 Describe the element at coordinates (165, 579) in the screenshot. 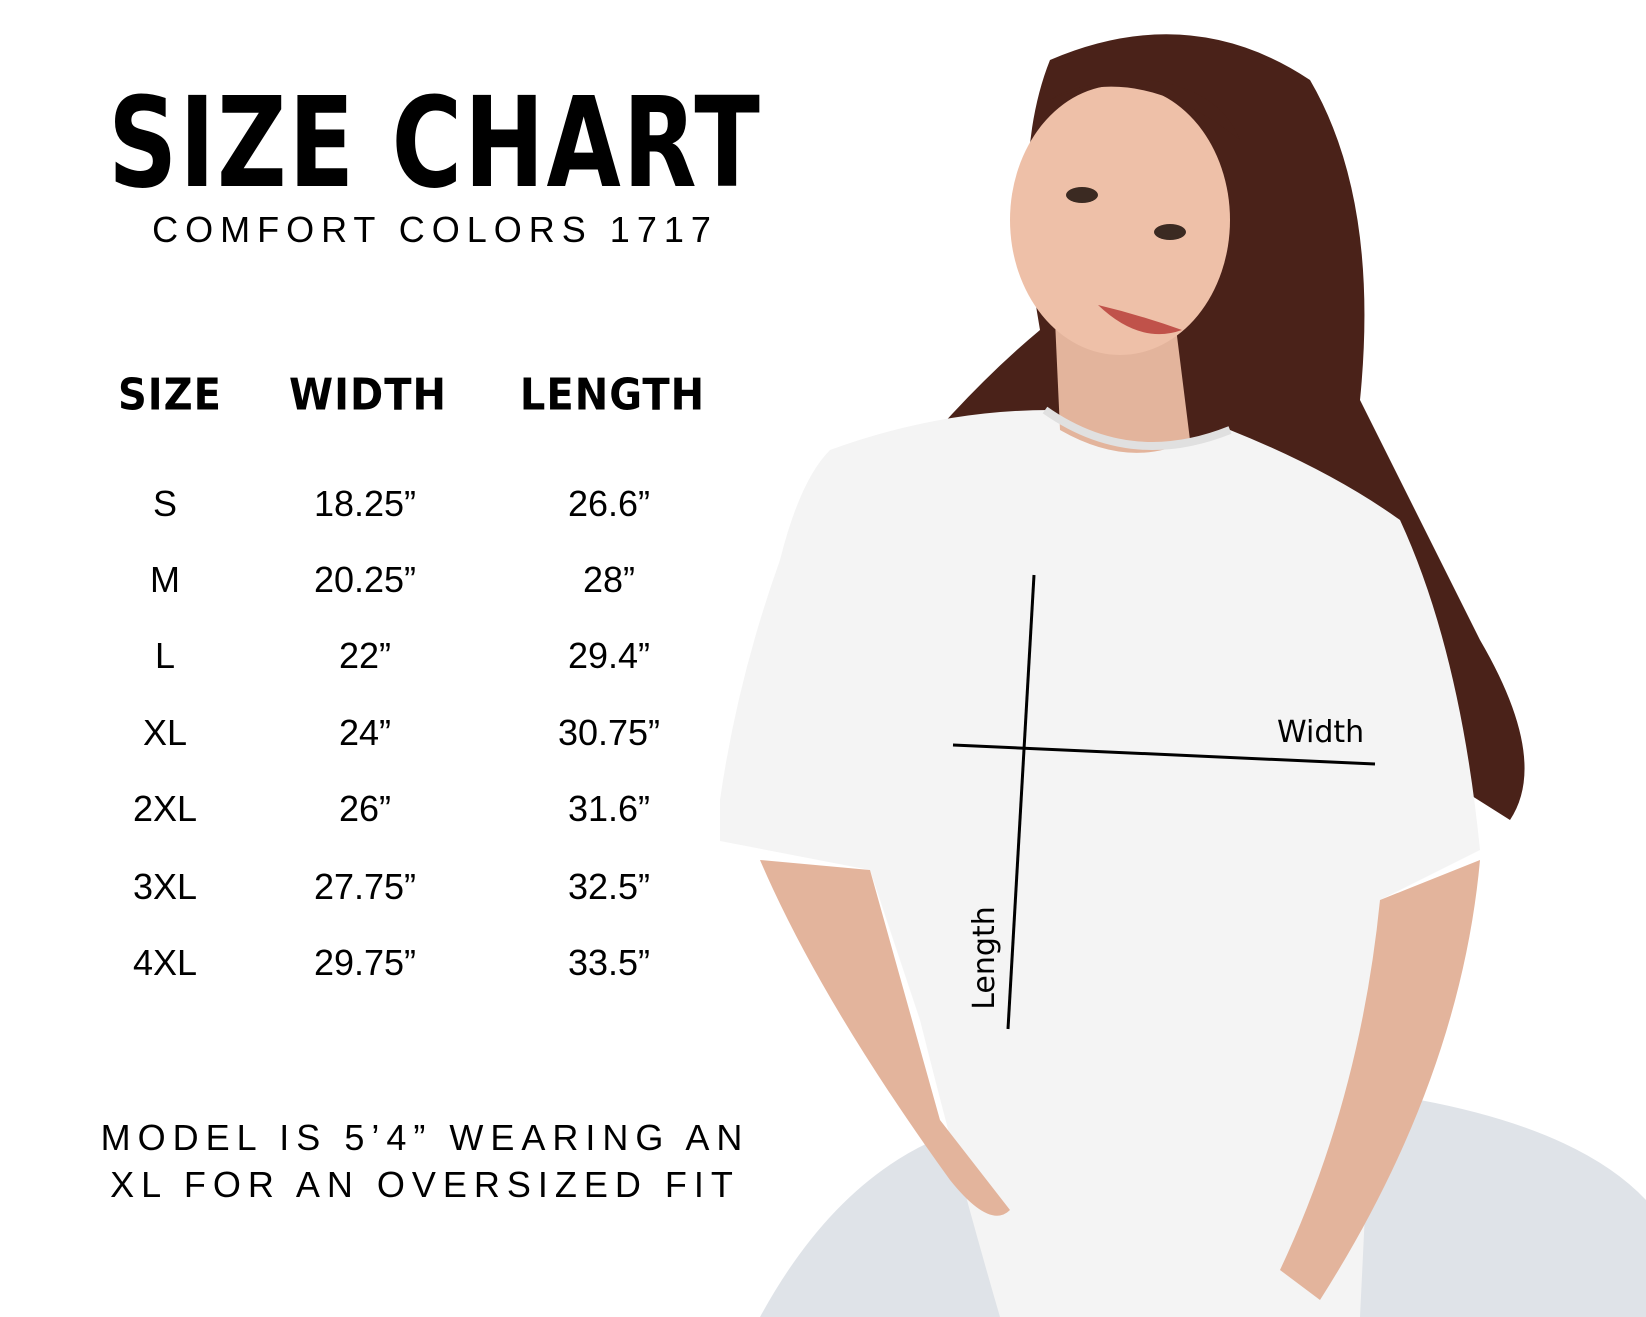

I see `cell-size: M` at that location.